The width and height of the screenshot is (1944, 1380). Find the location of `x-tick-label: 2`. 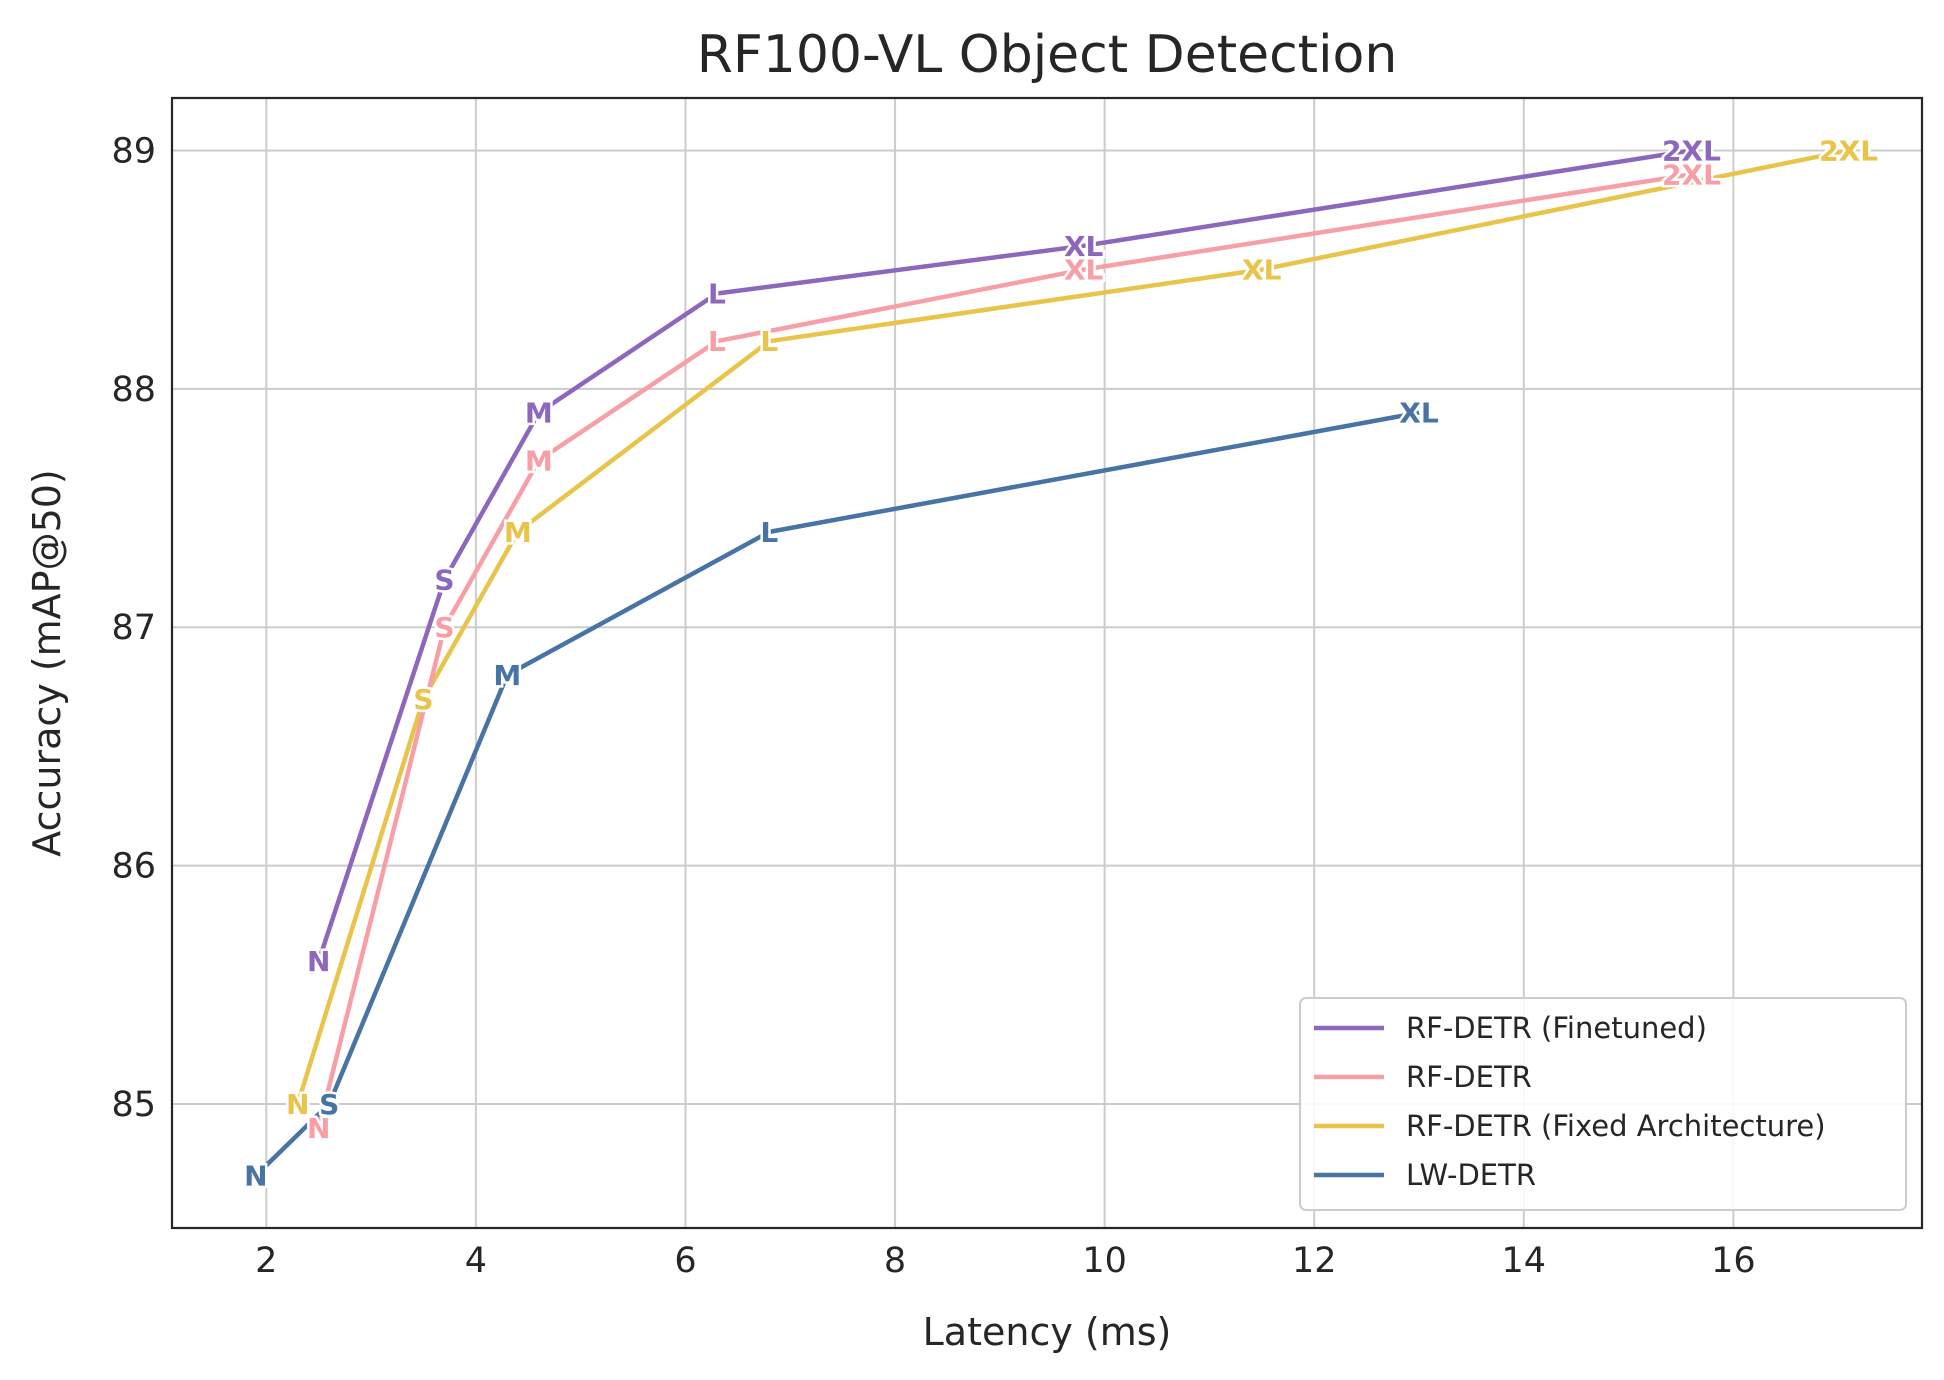

x-tick-label: 2 is located at coordinates (266, 1261).